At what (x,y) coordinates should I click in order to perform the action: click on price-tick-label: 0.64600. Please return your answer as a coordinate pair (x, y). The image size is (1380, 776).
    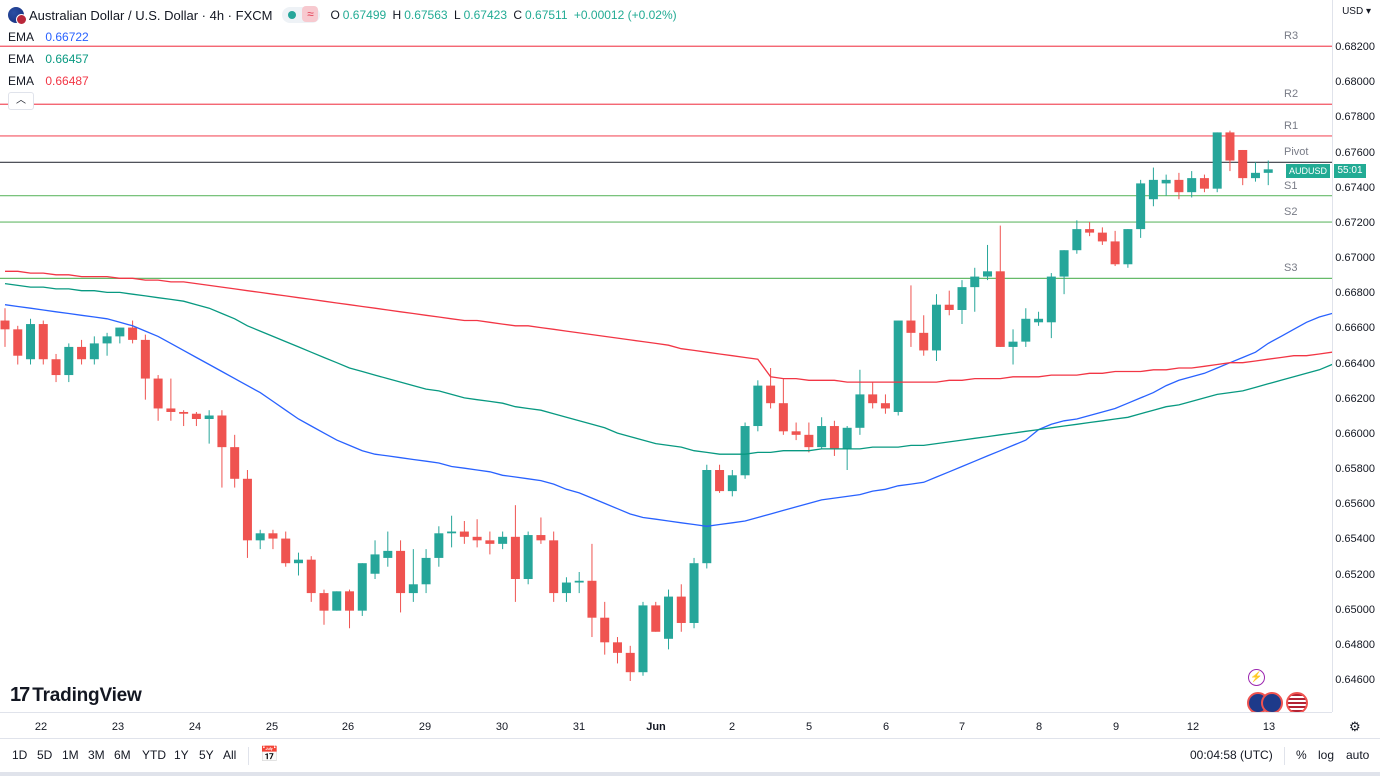
    Looking at the image, I should click on (1355, 680).